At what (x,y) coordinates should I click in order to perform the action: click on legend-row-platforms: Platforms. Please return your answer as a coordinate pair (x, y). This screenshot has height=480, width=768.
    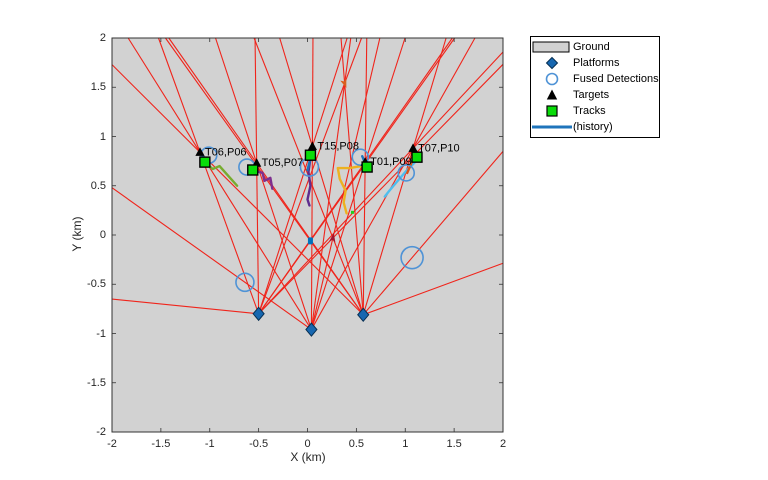
    Looking at the image, I should click on (595, 63).